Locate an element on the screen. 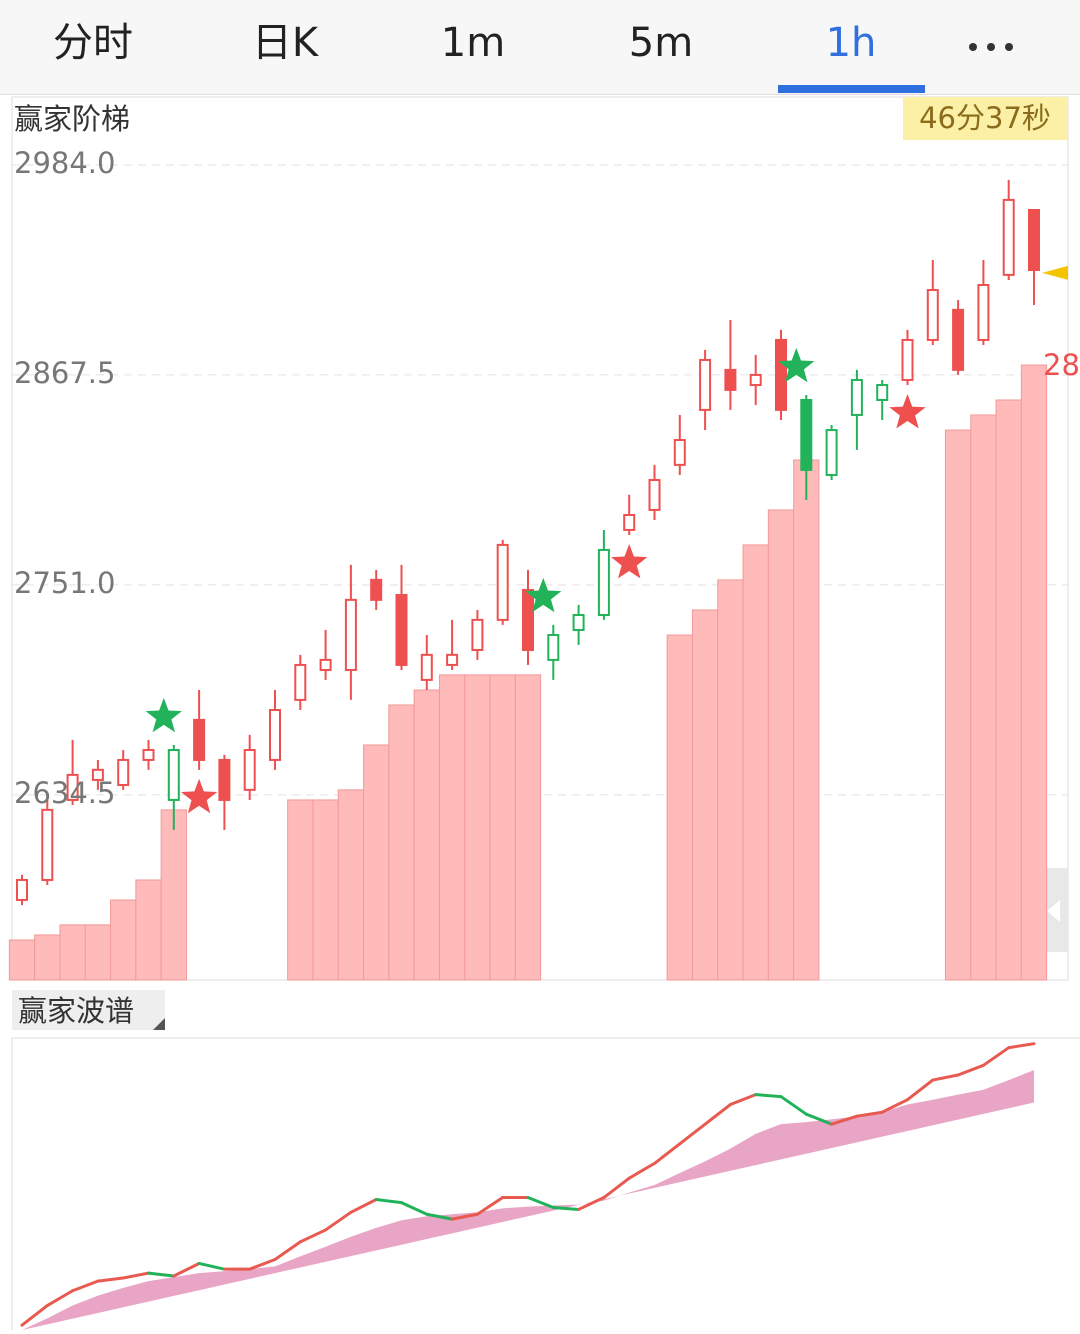  sub-panel-title: 赢家波谱 is located at coordinates (76, 1011).